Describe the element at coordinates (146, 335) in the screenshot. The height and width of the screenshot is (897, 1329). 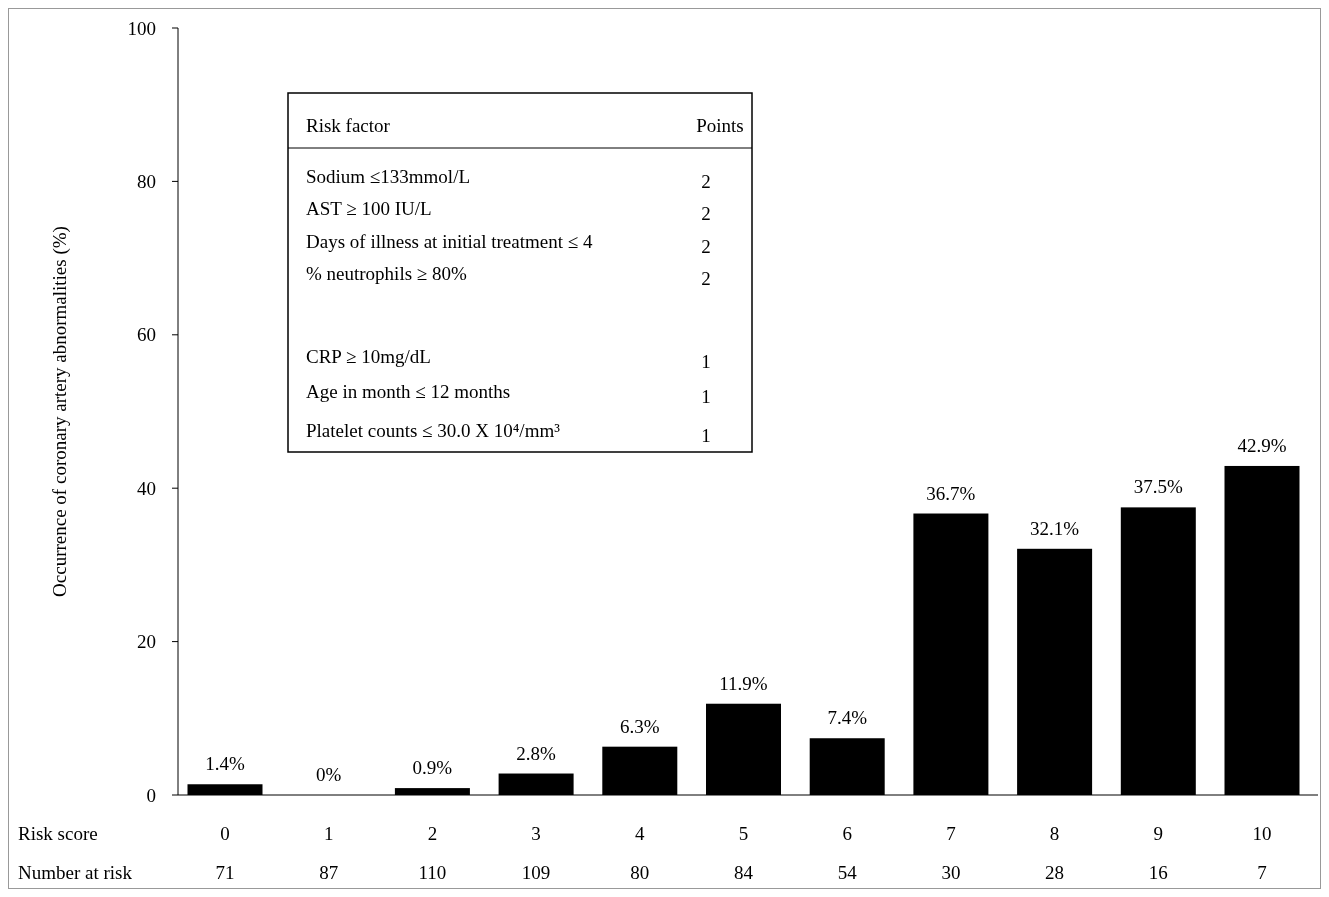
I see `y-tick-label: 60` at that location.